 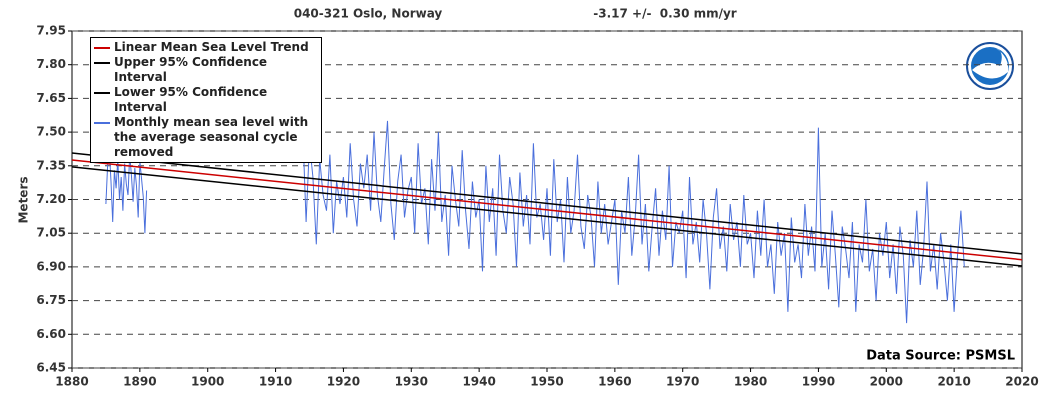 What do you see at coordinates (275, 382) in the screenshot?
I see `x-tick-label: 1910` at bounding box center [275, 382].